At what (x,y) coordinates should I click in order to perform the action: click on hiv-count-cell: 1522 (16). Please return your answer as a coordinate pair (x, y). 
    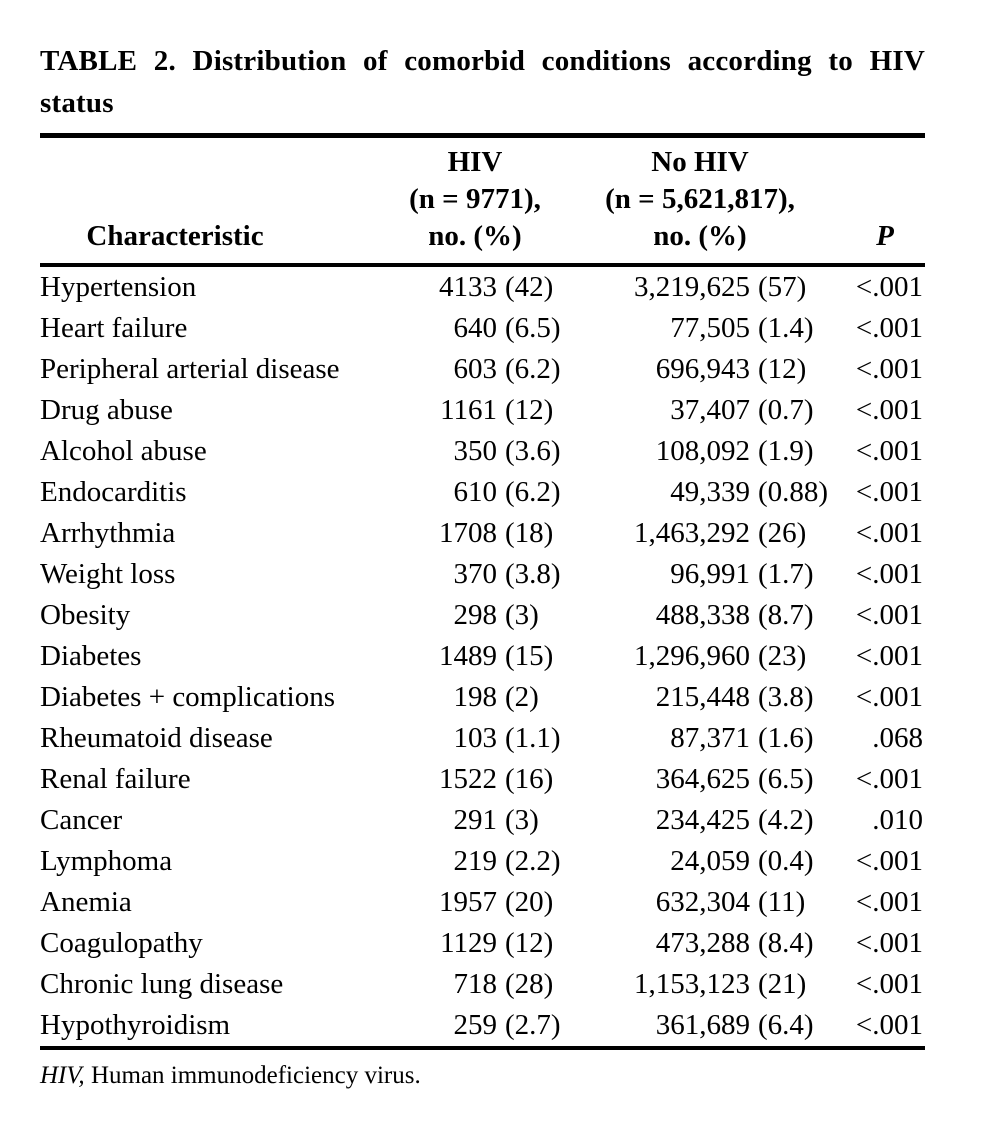
    Looking at the image, I should click on (496, 779).